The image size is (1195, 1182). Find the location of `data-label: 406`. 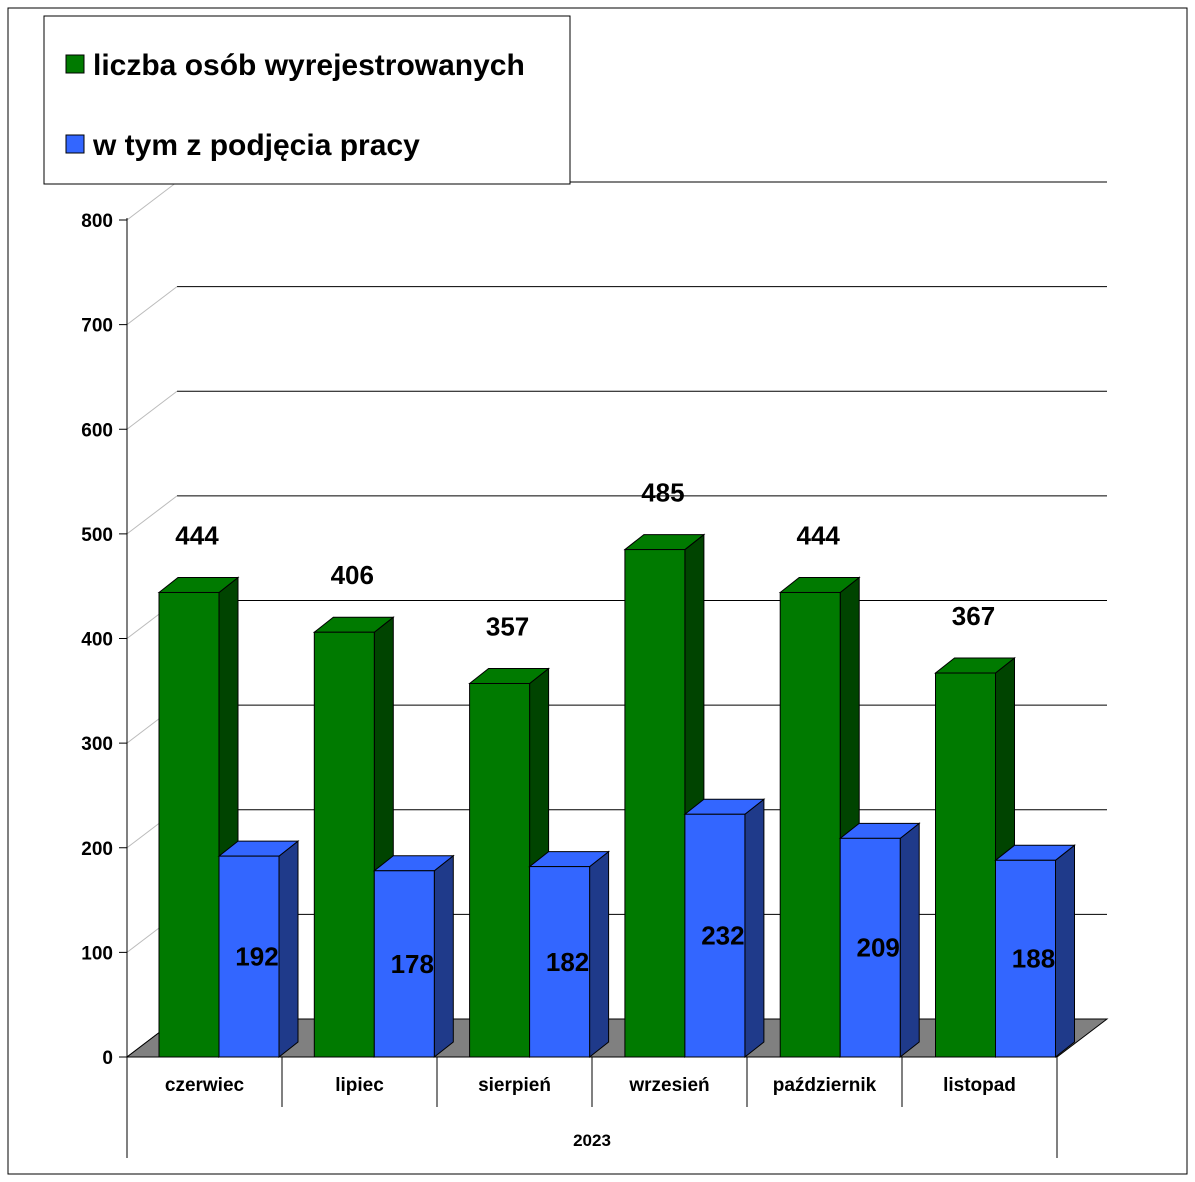

data-label: 406 is located at coordinates (352, 575).